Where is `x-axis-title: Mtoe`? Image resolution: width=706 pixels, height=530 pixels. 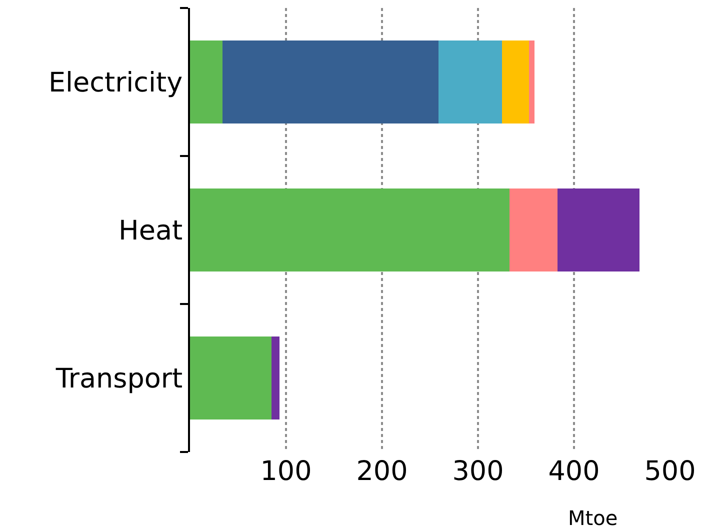 x-axis-title: Mtoe is located at coordinates (593, 518).